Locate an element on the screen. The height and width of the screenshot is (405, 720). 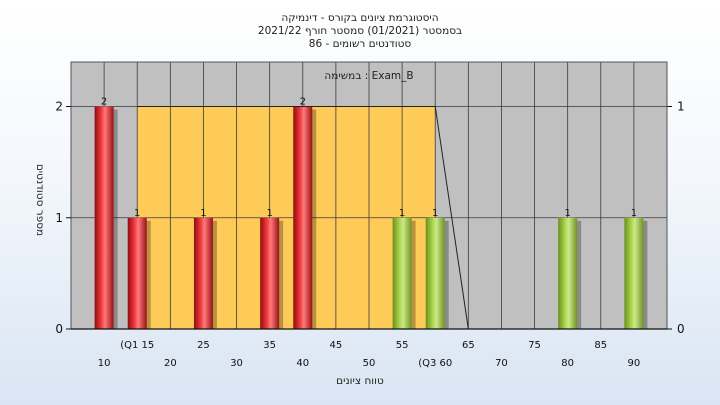
x-tick-label-lower: (Q3 60 is located at coordinates (435, 363).